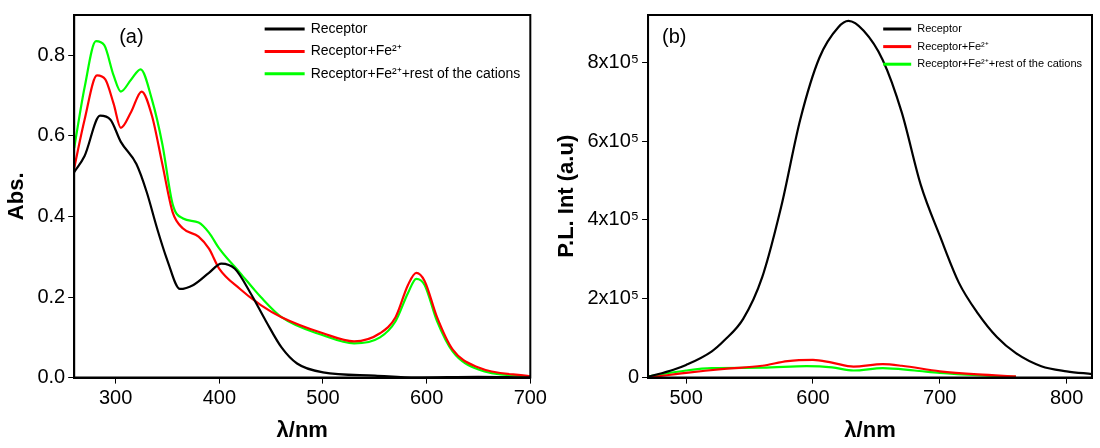 This screenshot has width=1100, height=448. Describe the element at coordinates (613, 60) in the screenshot. I see `y-tick-label: 8x10⁵` at that location.